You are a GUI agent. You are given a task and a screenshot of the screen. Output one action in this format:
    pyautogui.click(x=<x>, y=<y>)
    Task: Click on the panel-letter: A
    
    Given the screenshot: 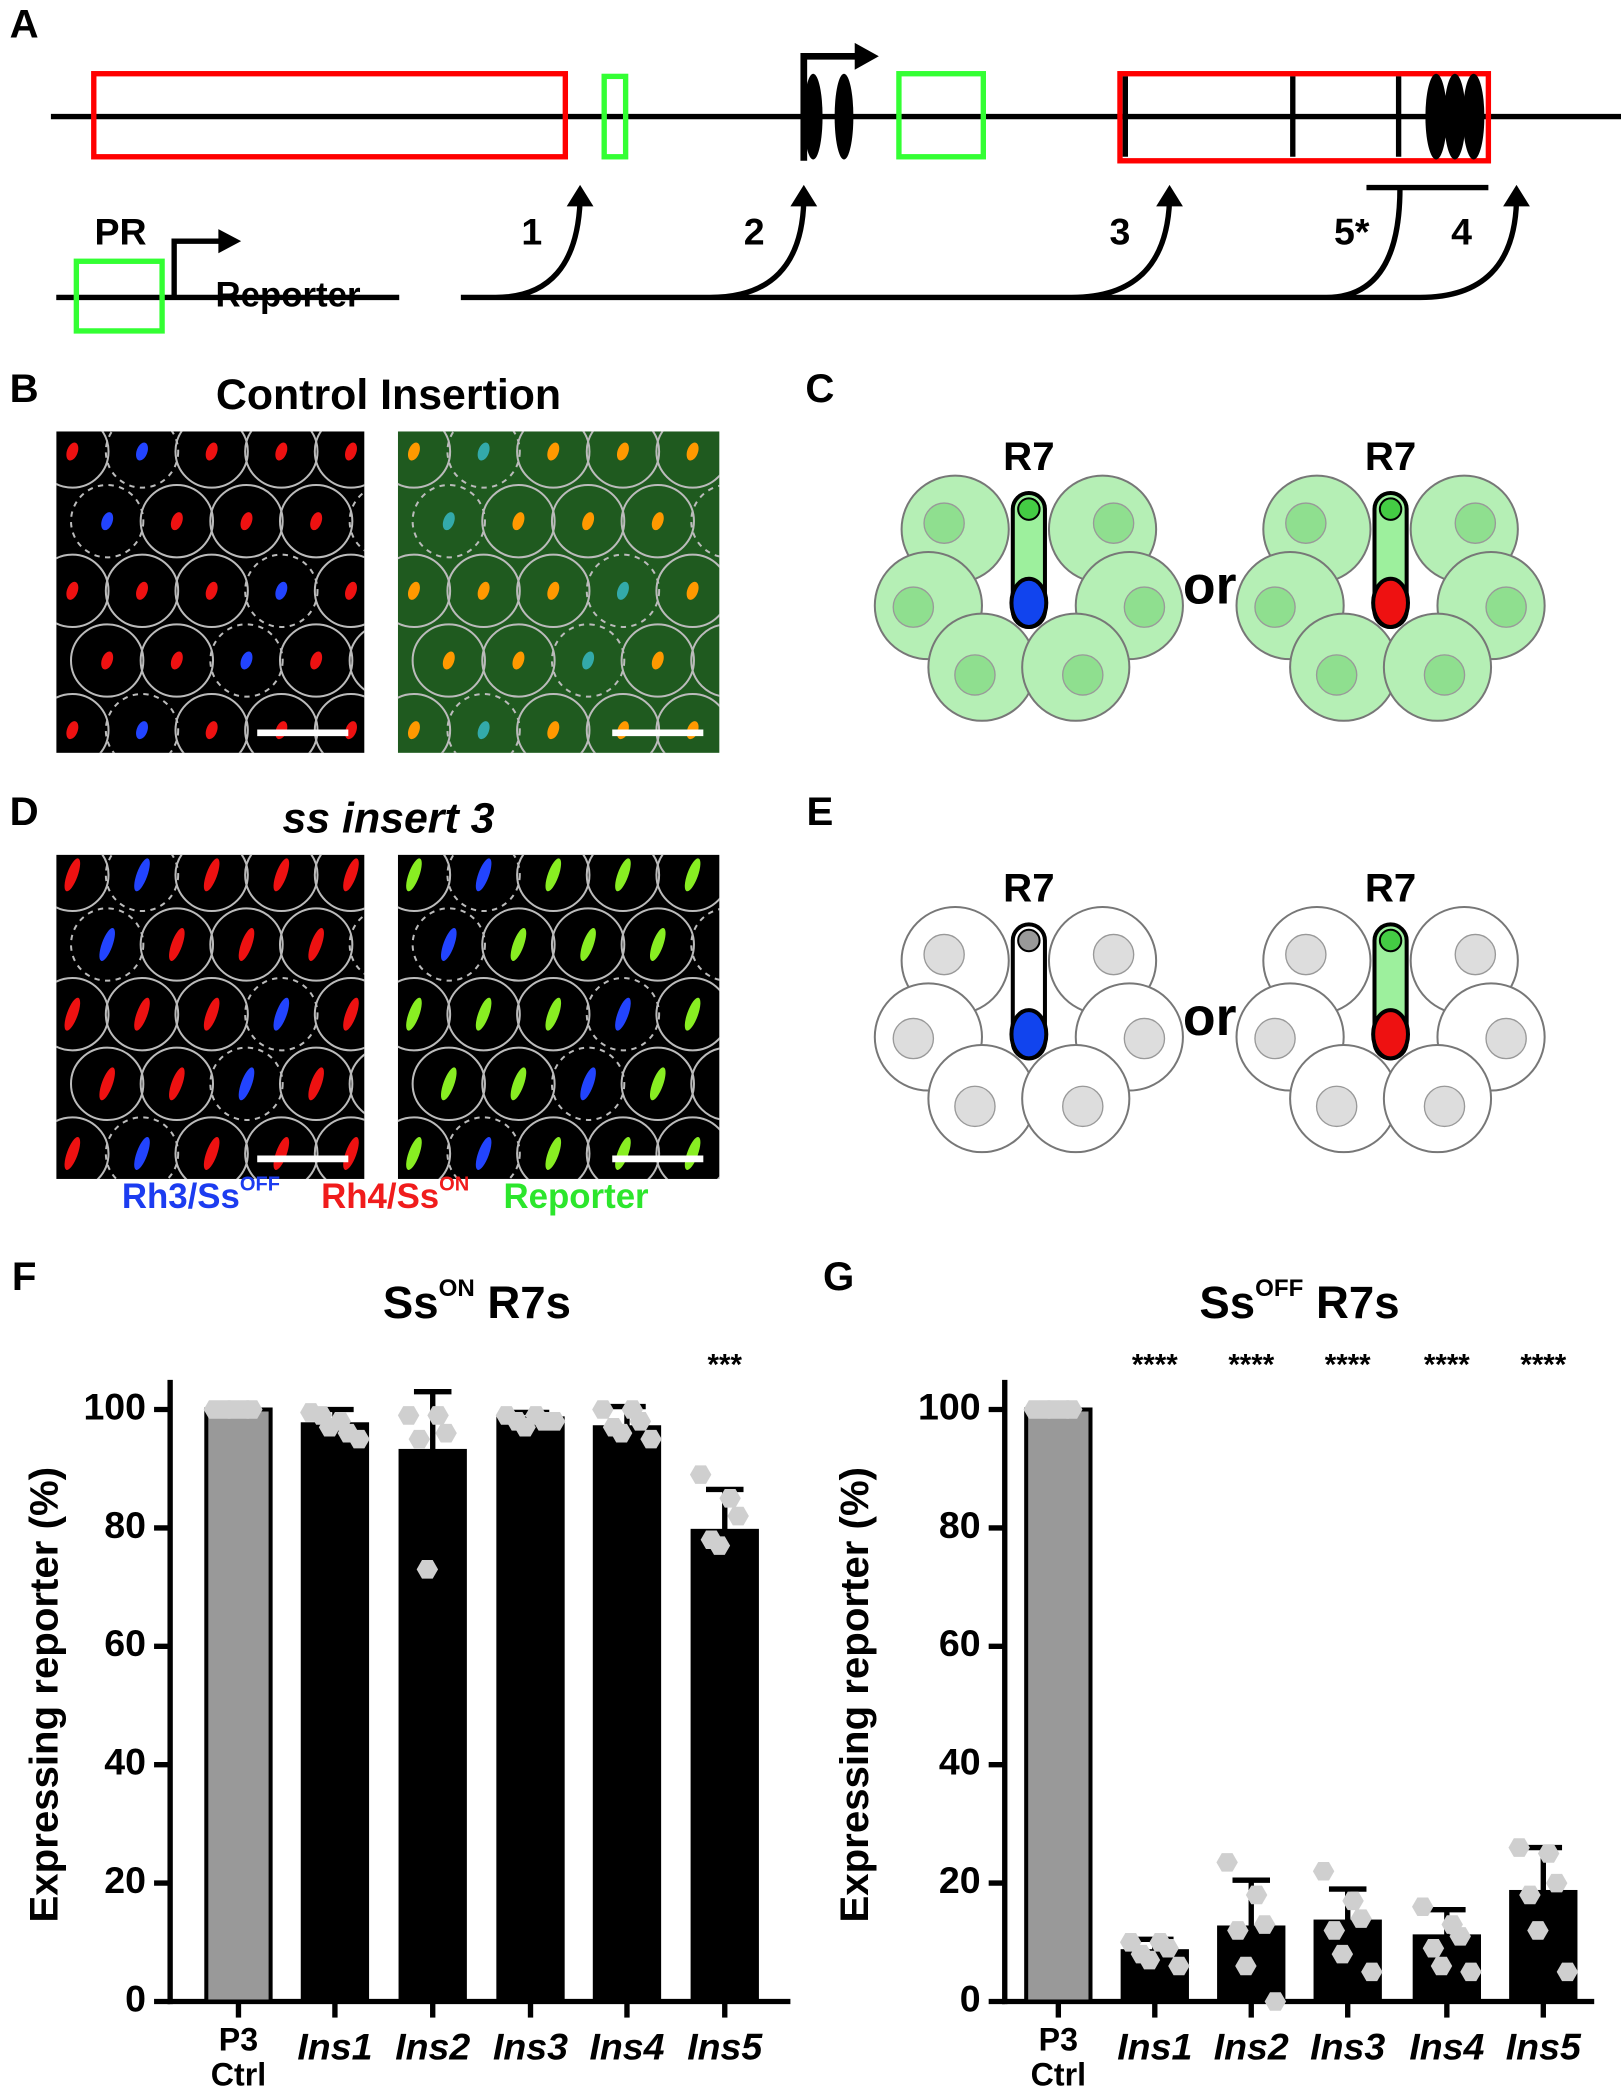 What is the action you would take?
    pyautogui.click(x=24, y=23)
    